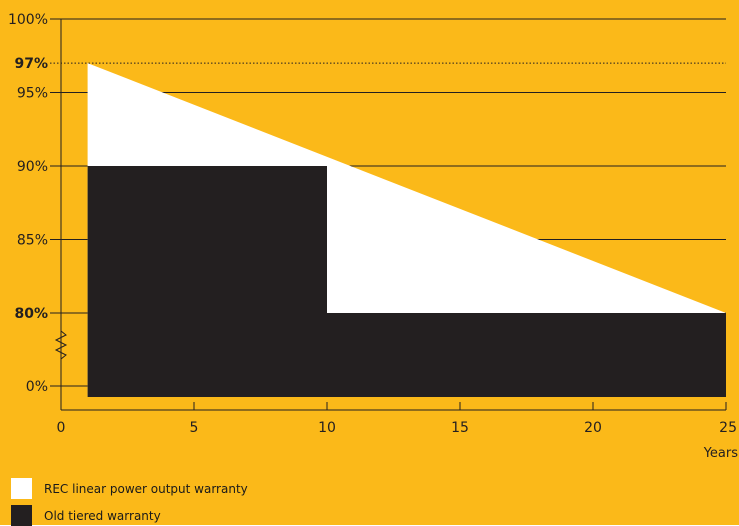 This screenshot has height=526, width=739. What do you see at coordinates (61, 345) in the screenshot?
I see `axis-break-marker` at bounding box center [61, 345].